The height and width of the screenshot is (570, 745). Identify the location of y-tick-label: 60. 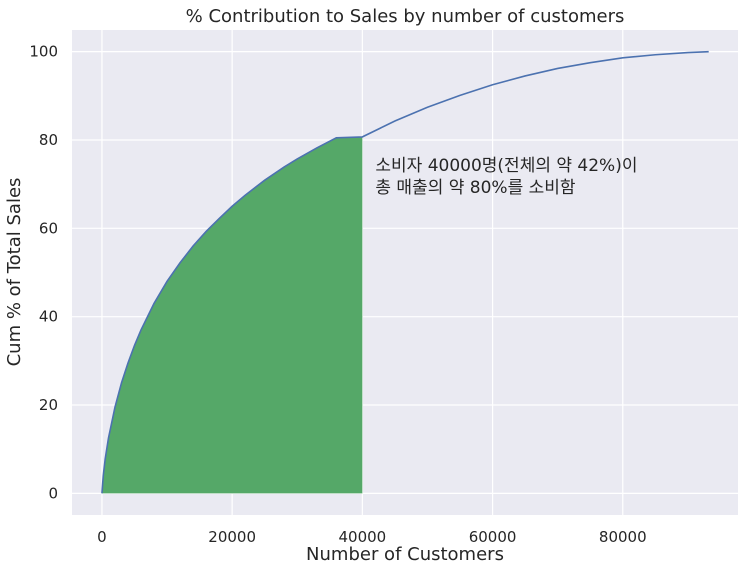
(48, 228).